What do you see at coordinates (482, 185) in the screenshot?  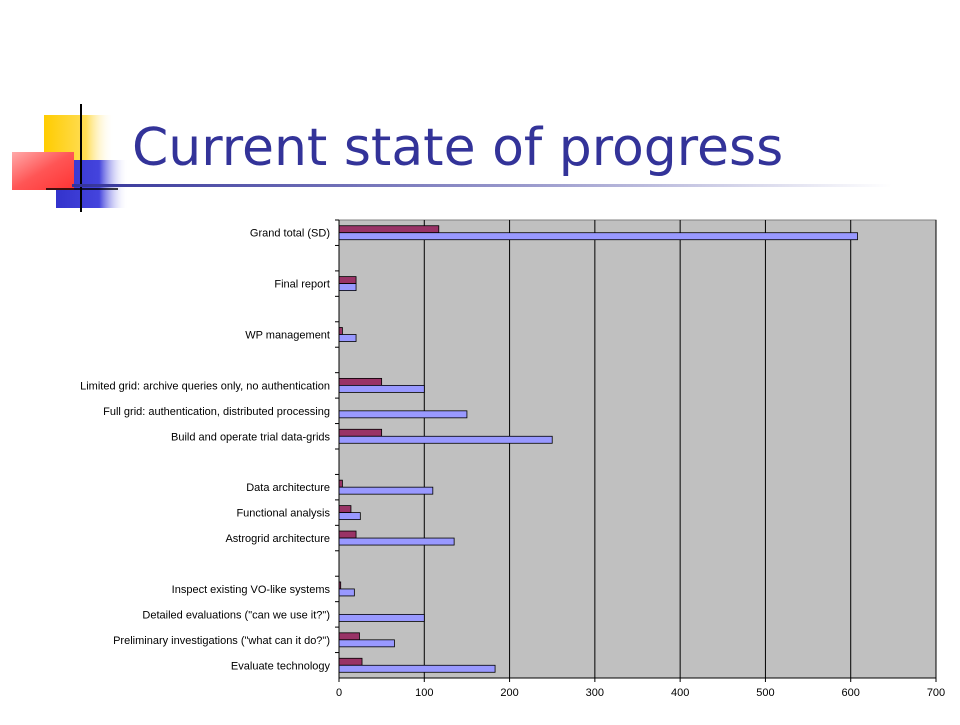 I see `title-underline` at bounding box center [482, 185].